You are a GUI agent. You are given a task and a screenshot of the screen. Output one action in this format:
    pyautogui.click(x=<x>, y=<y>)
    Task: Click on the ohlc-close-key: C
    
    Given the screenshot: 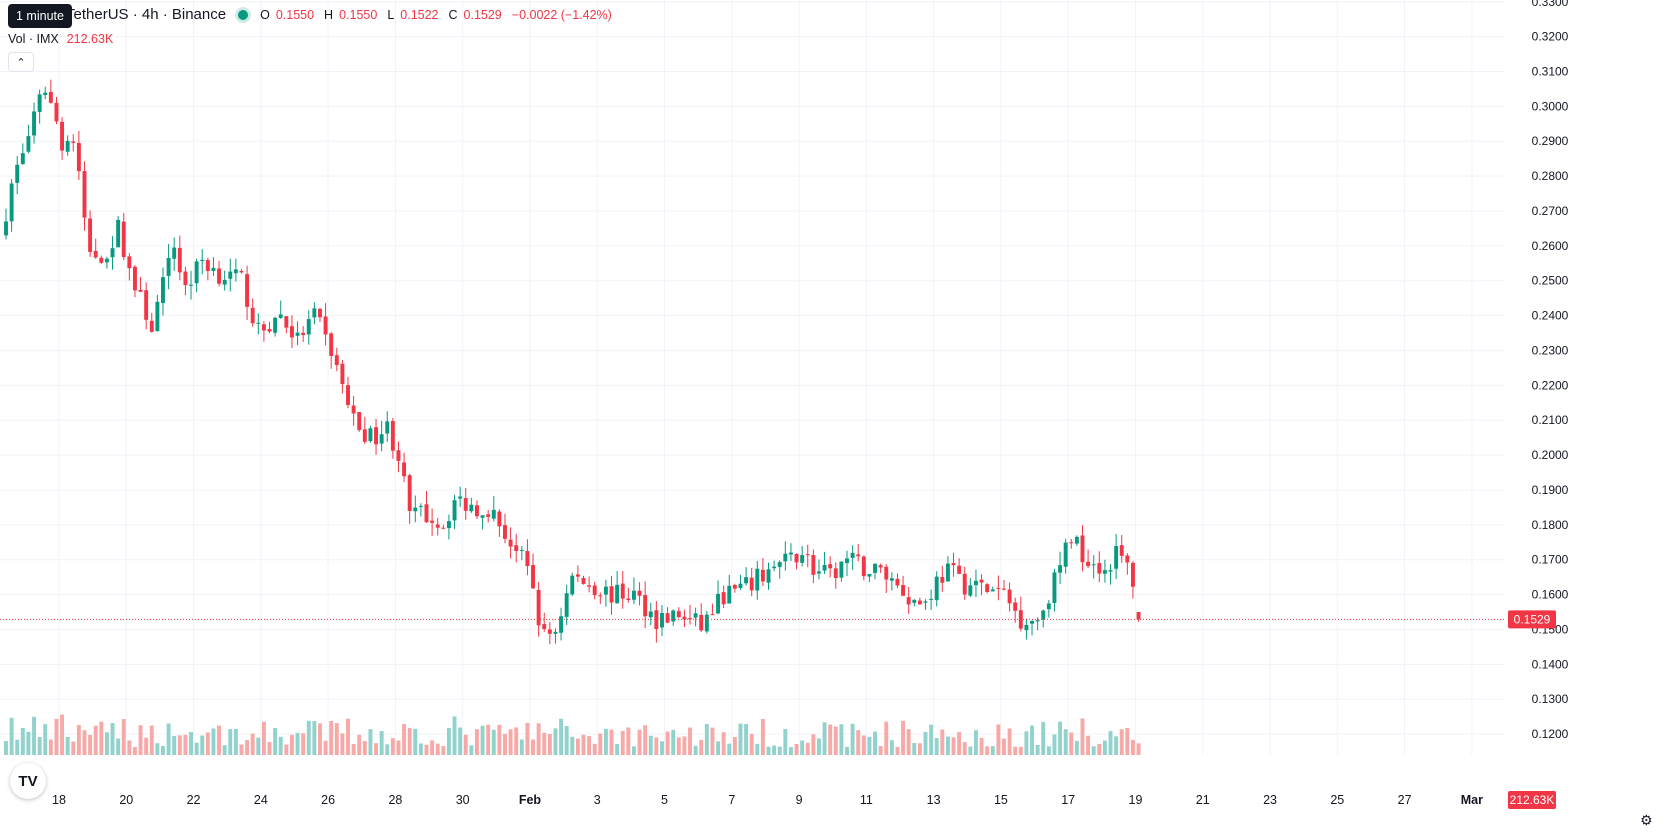 What is the action you would take?
    pyautogui.click(x=453, y=14)
    